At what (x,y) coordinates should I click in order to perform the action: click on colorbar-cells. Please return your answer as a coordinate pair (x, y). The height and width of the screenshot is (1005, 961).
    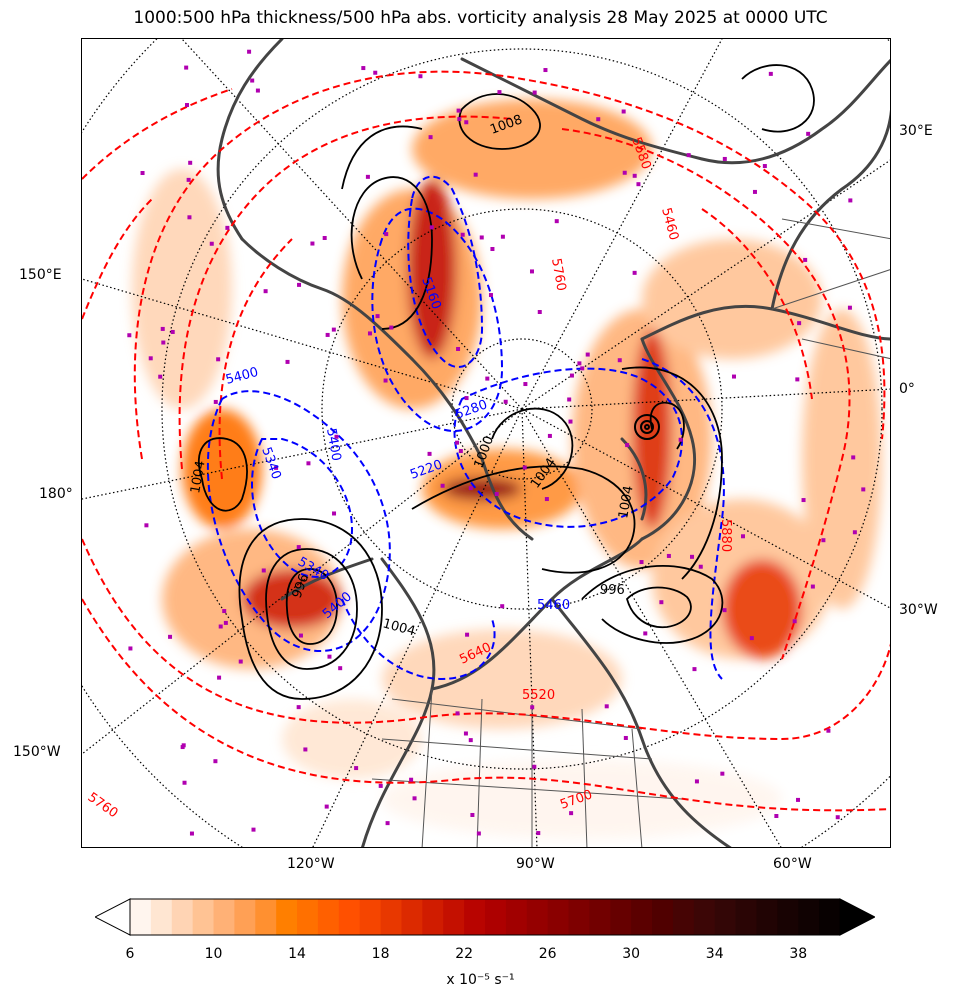
    Looking at the image, I should click on (485, 917).